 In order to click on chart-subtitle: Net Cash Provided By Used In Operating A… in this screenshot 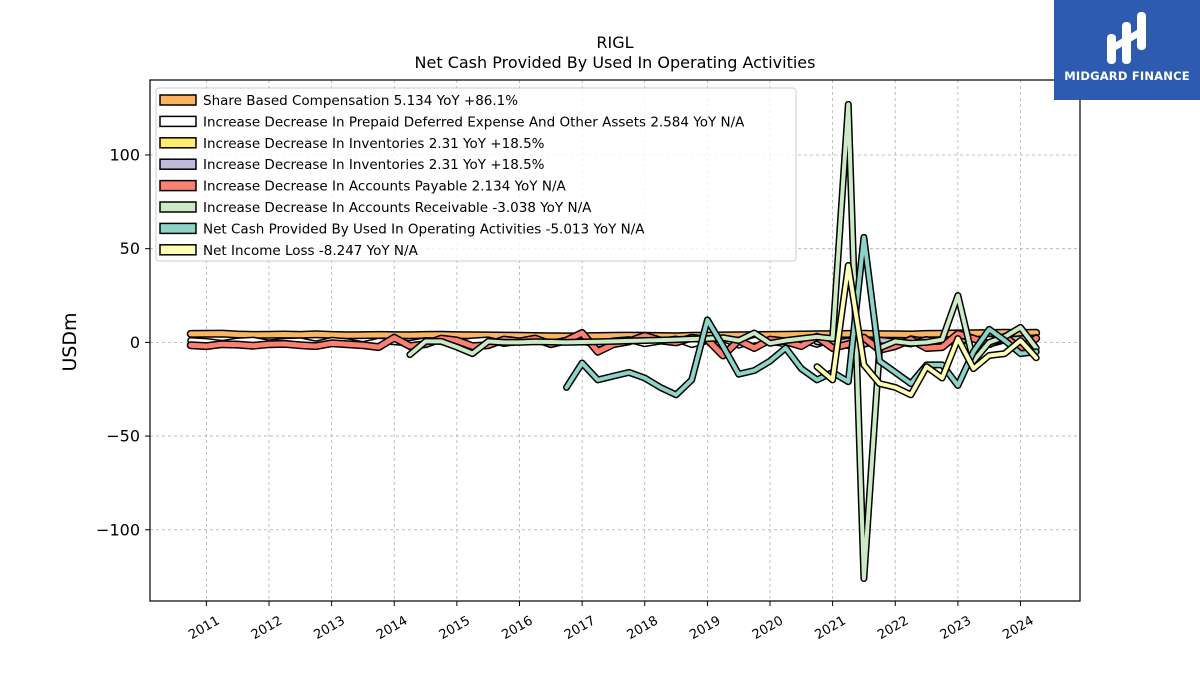, I will do `click(615, 62)`.